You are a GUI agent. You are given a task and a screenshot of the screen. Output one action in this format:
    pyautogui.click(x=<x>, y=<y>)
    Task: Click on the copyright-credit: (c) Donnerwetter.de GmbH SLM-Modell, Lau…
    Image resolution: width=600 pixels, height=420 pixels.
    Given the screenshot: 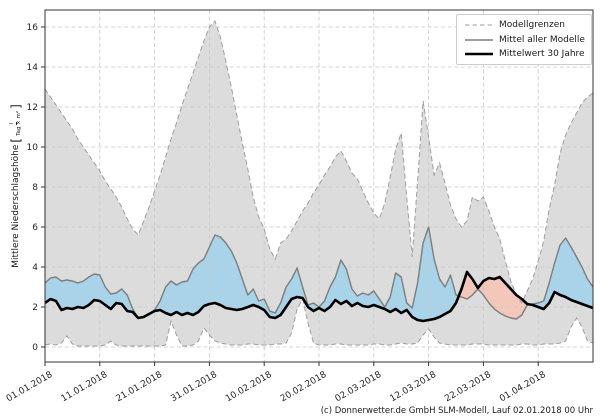 What is the action you would take?
    pyautogui.click(x=456, y=411)
    